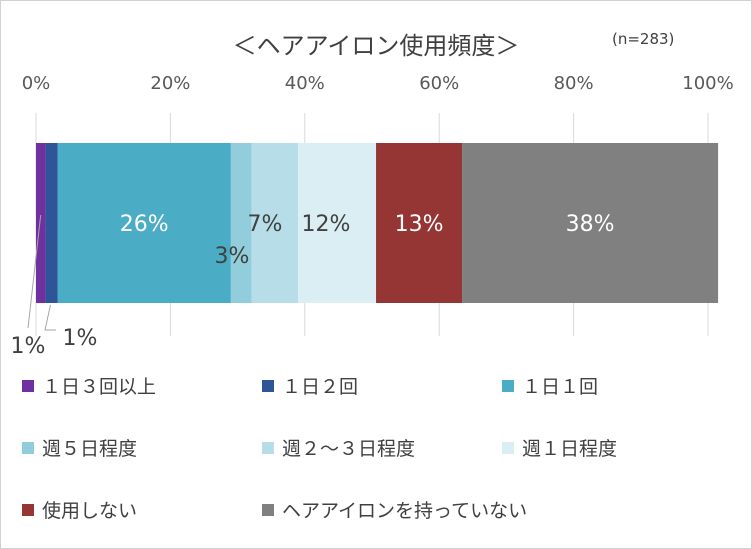  I want to click on chart-title: ＜ヘアアイロン使用頻度＞, so click(376, 46).